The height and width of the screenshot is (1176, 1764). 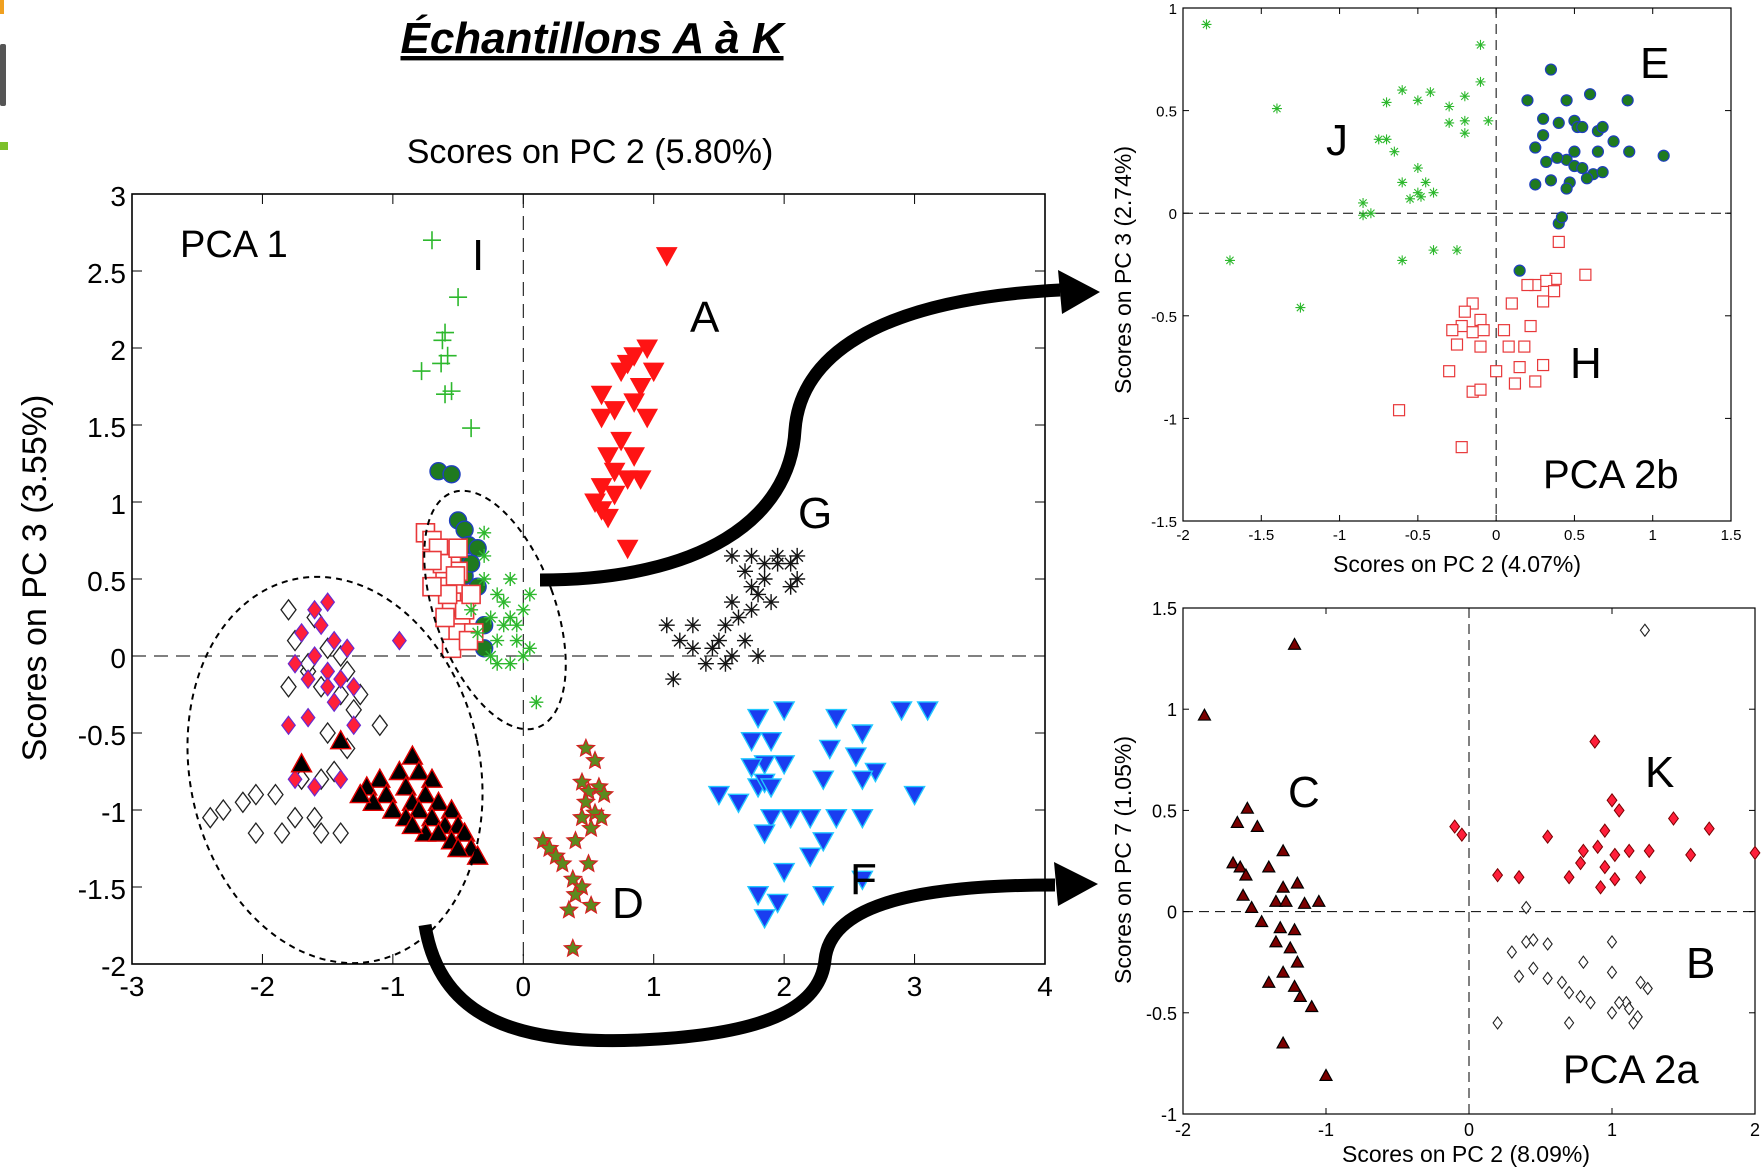 What do you see at coordinates (1586, 363) in the screenshot?
I see `label-H: H` at bounding box center [1586, 363].